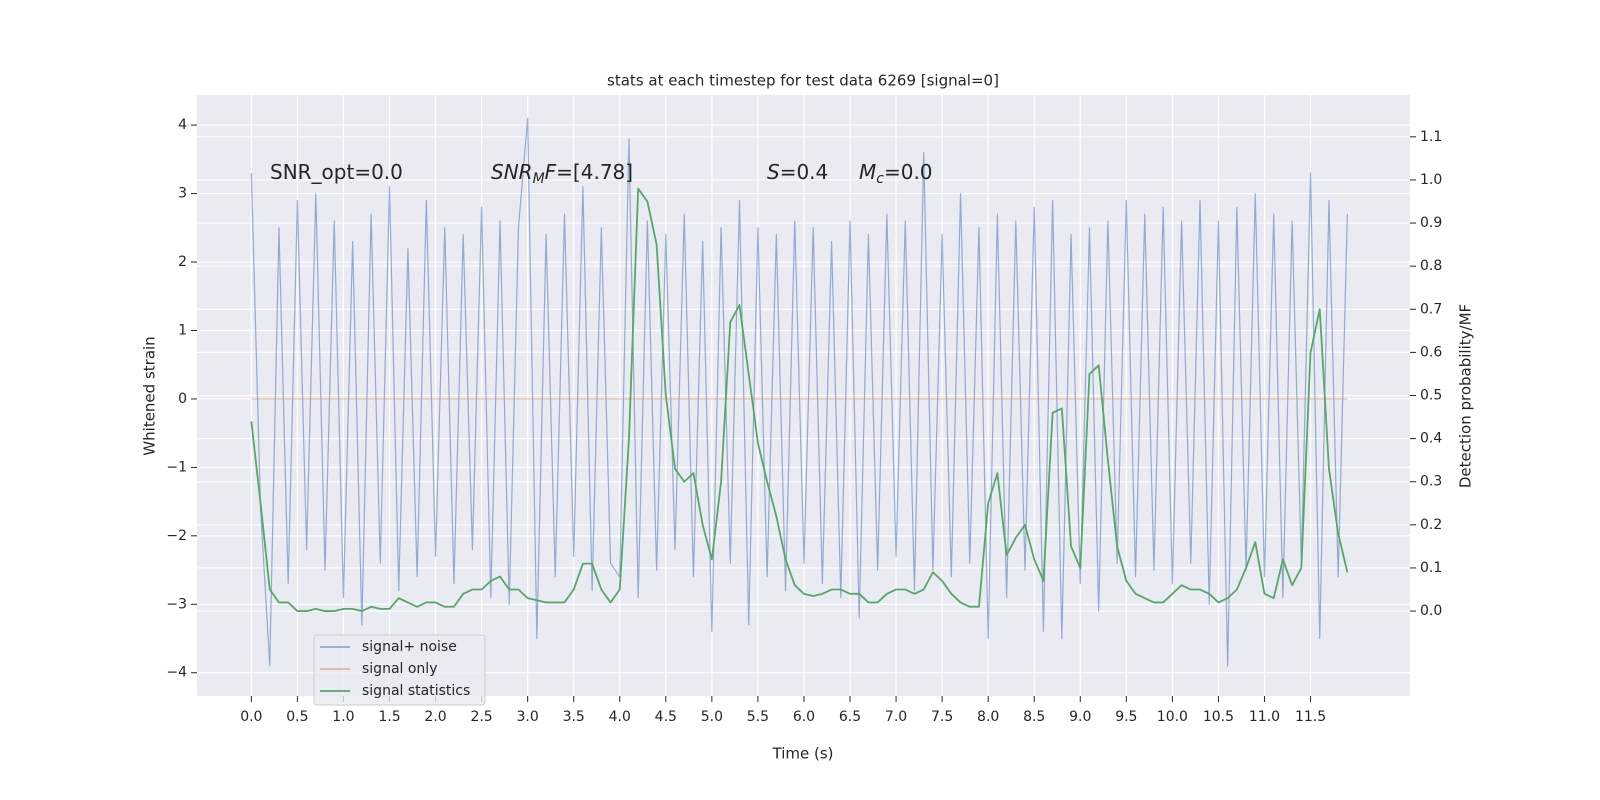  I want to click on annotation-part: SNR_opt=0.0, so click(336, 172).